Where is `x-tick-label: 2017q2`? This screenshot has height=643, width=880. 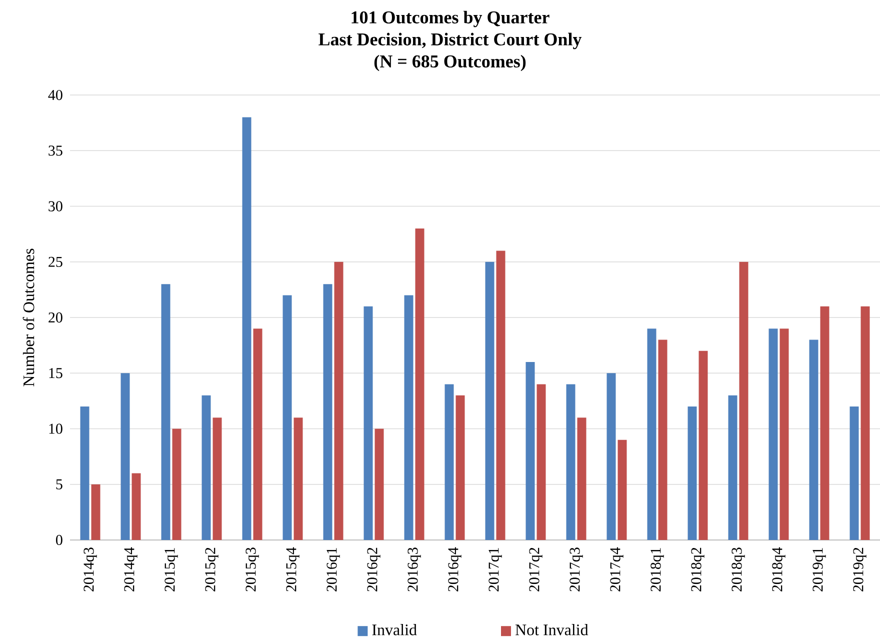
x-tick-label: 2017q2 is located at coordinates (535, 570).